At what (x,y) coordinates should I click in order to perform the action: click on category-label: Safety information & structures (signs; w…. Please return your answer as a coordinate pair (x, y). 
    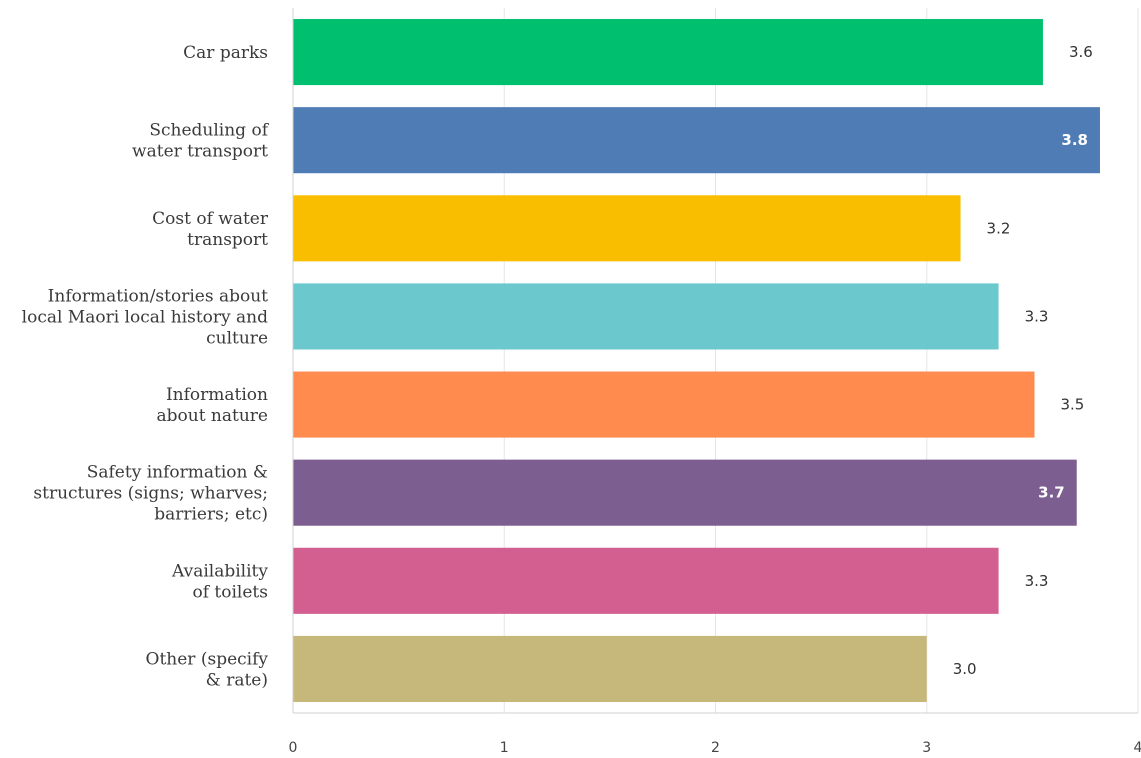
    Looking at the image, I should click on (150, 494).